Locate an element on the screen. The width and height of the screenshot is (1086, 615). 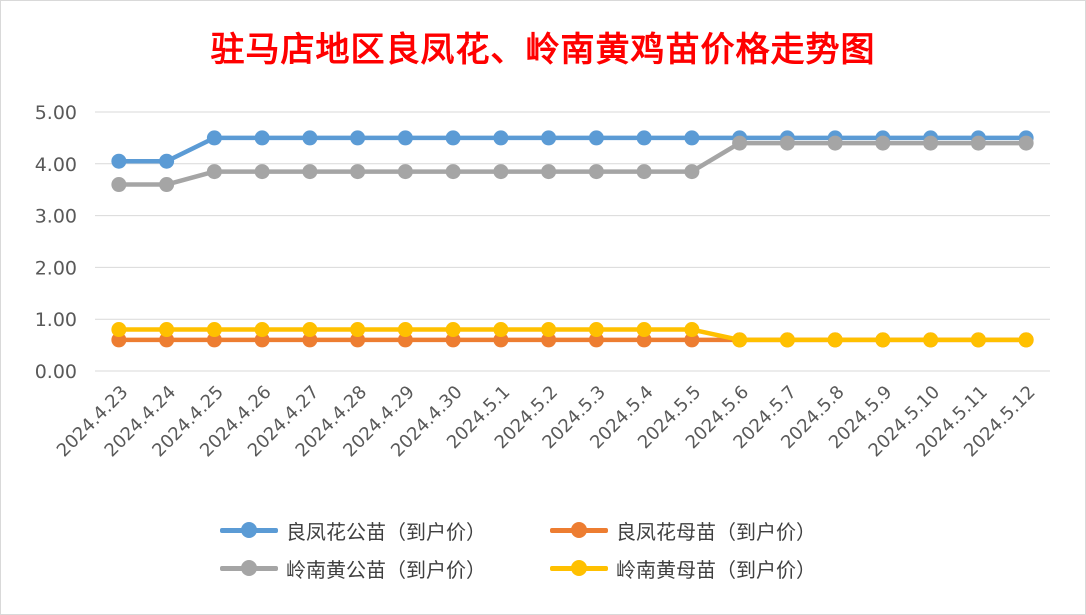
y-tick-label: 5.00 is located at coordinates (56, 113).